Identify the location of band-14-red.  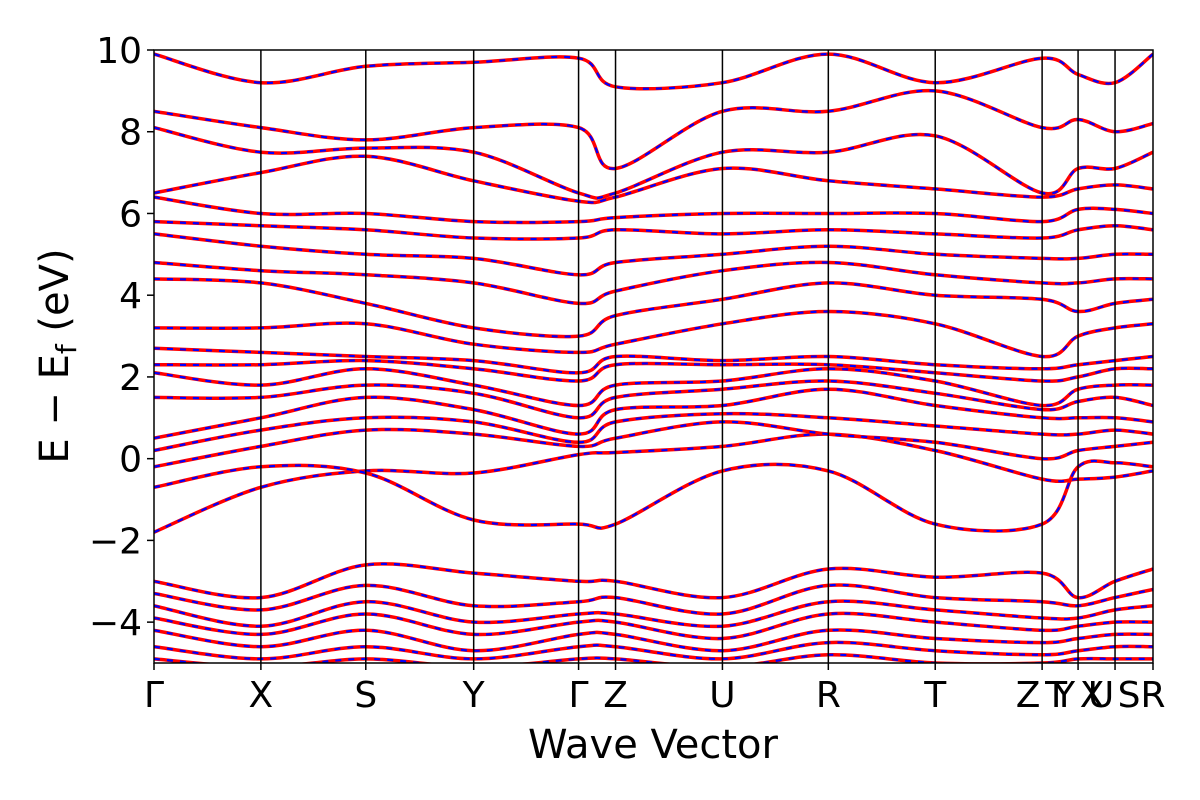
(653, 210).